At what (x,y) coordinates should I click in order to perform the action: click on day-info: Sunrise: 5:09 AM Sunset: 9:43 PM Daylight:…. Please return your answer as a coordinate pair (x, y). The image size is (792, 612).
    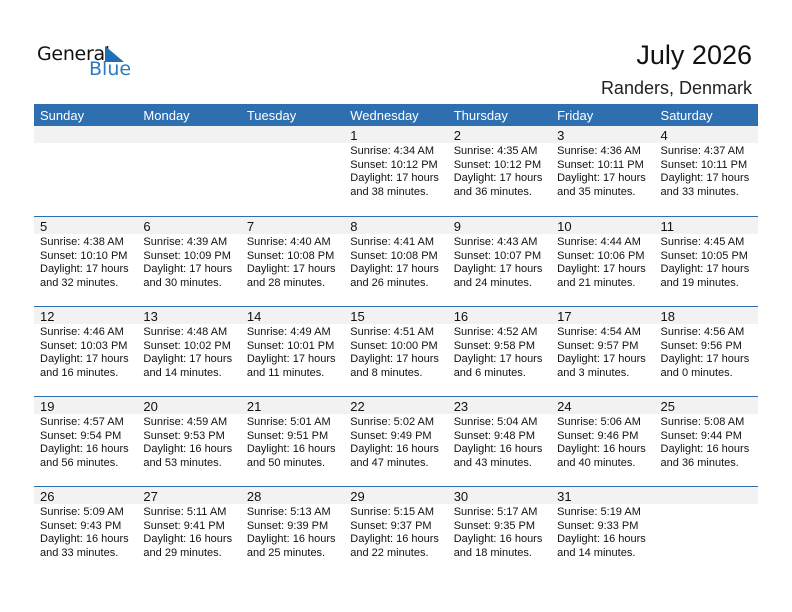
    Looking at the image, I should click on (85, 532).